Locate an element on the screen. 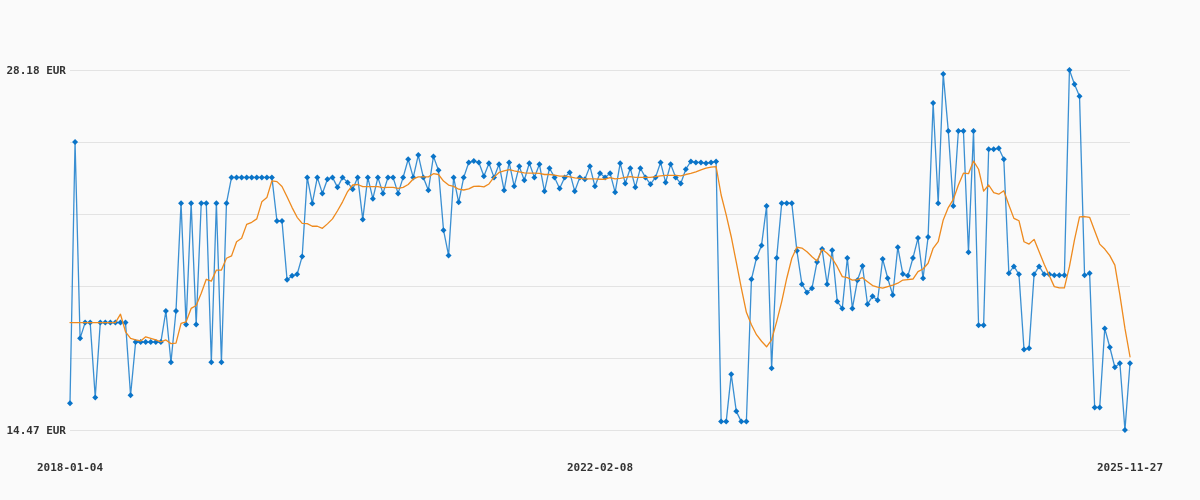 The height and width of the screenshot is (500, 1200). x-tick-label: 2018-01-04 is located at coordinates (70, 467).